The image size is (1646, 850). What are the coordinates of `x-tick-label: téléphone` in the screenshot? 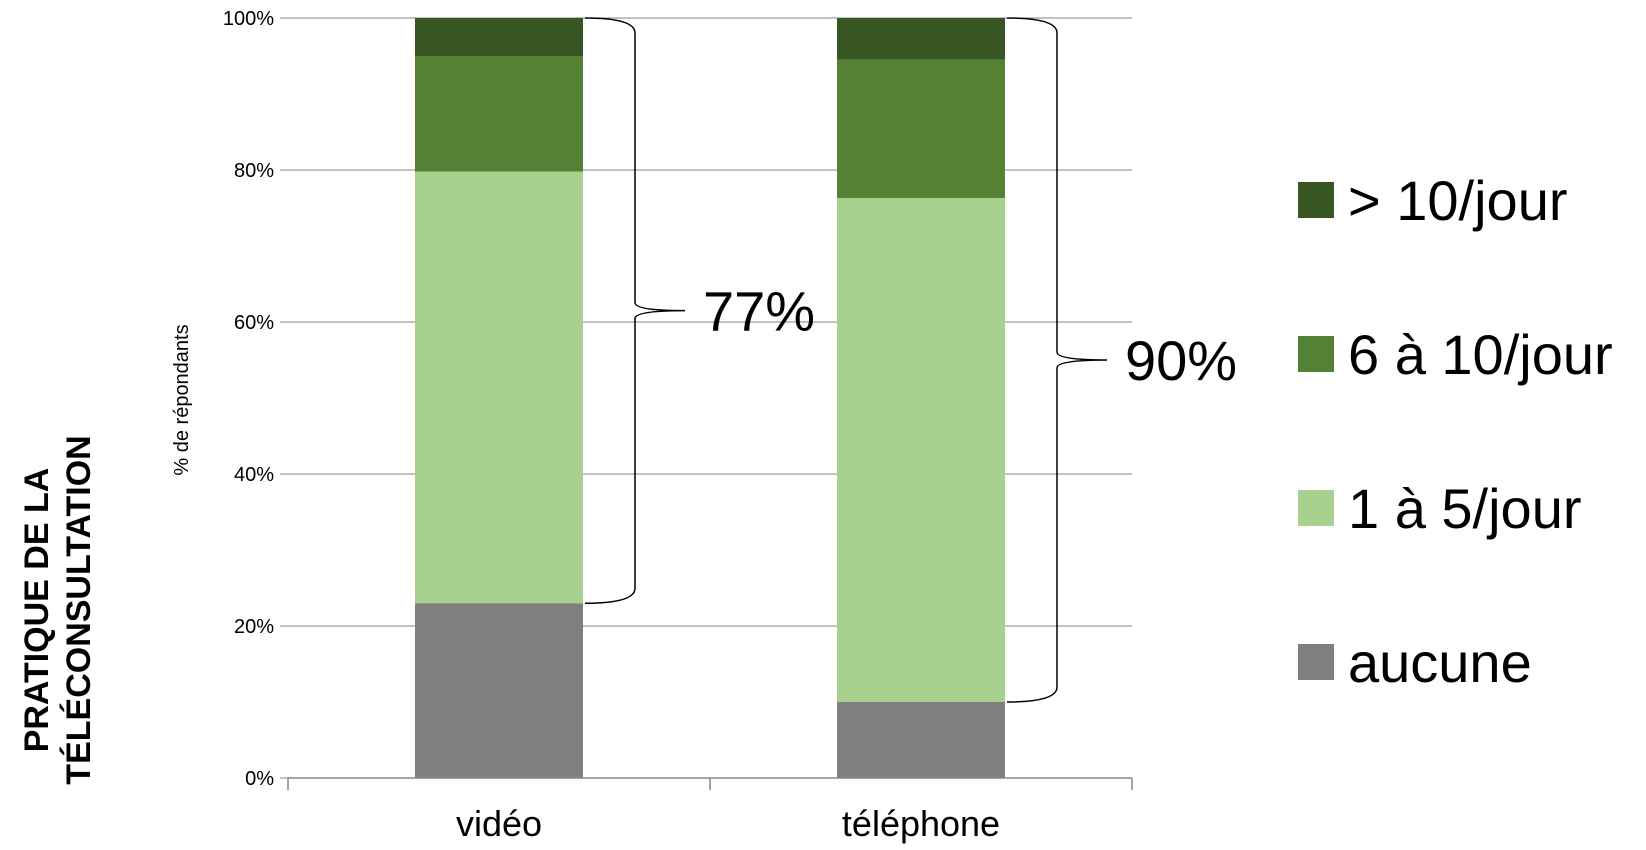 It's located at (921, 823).